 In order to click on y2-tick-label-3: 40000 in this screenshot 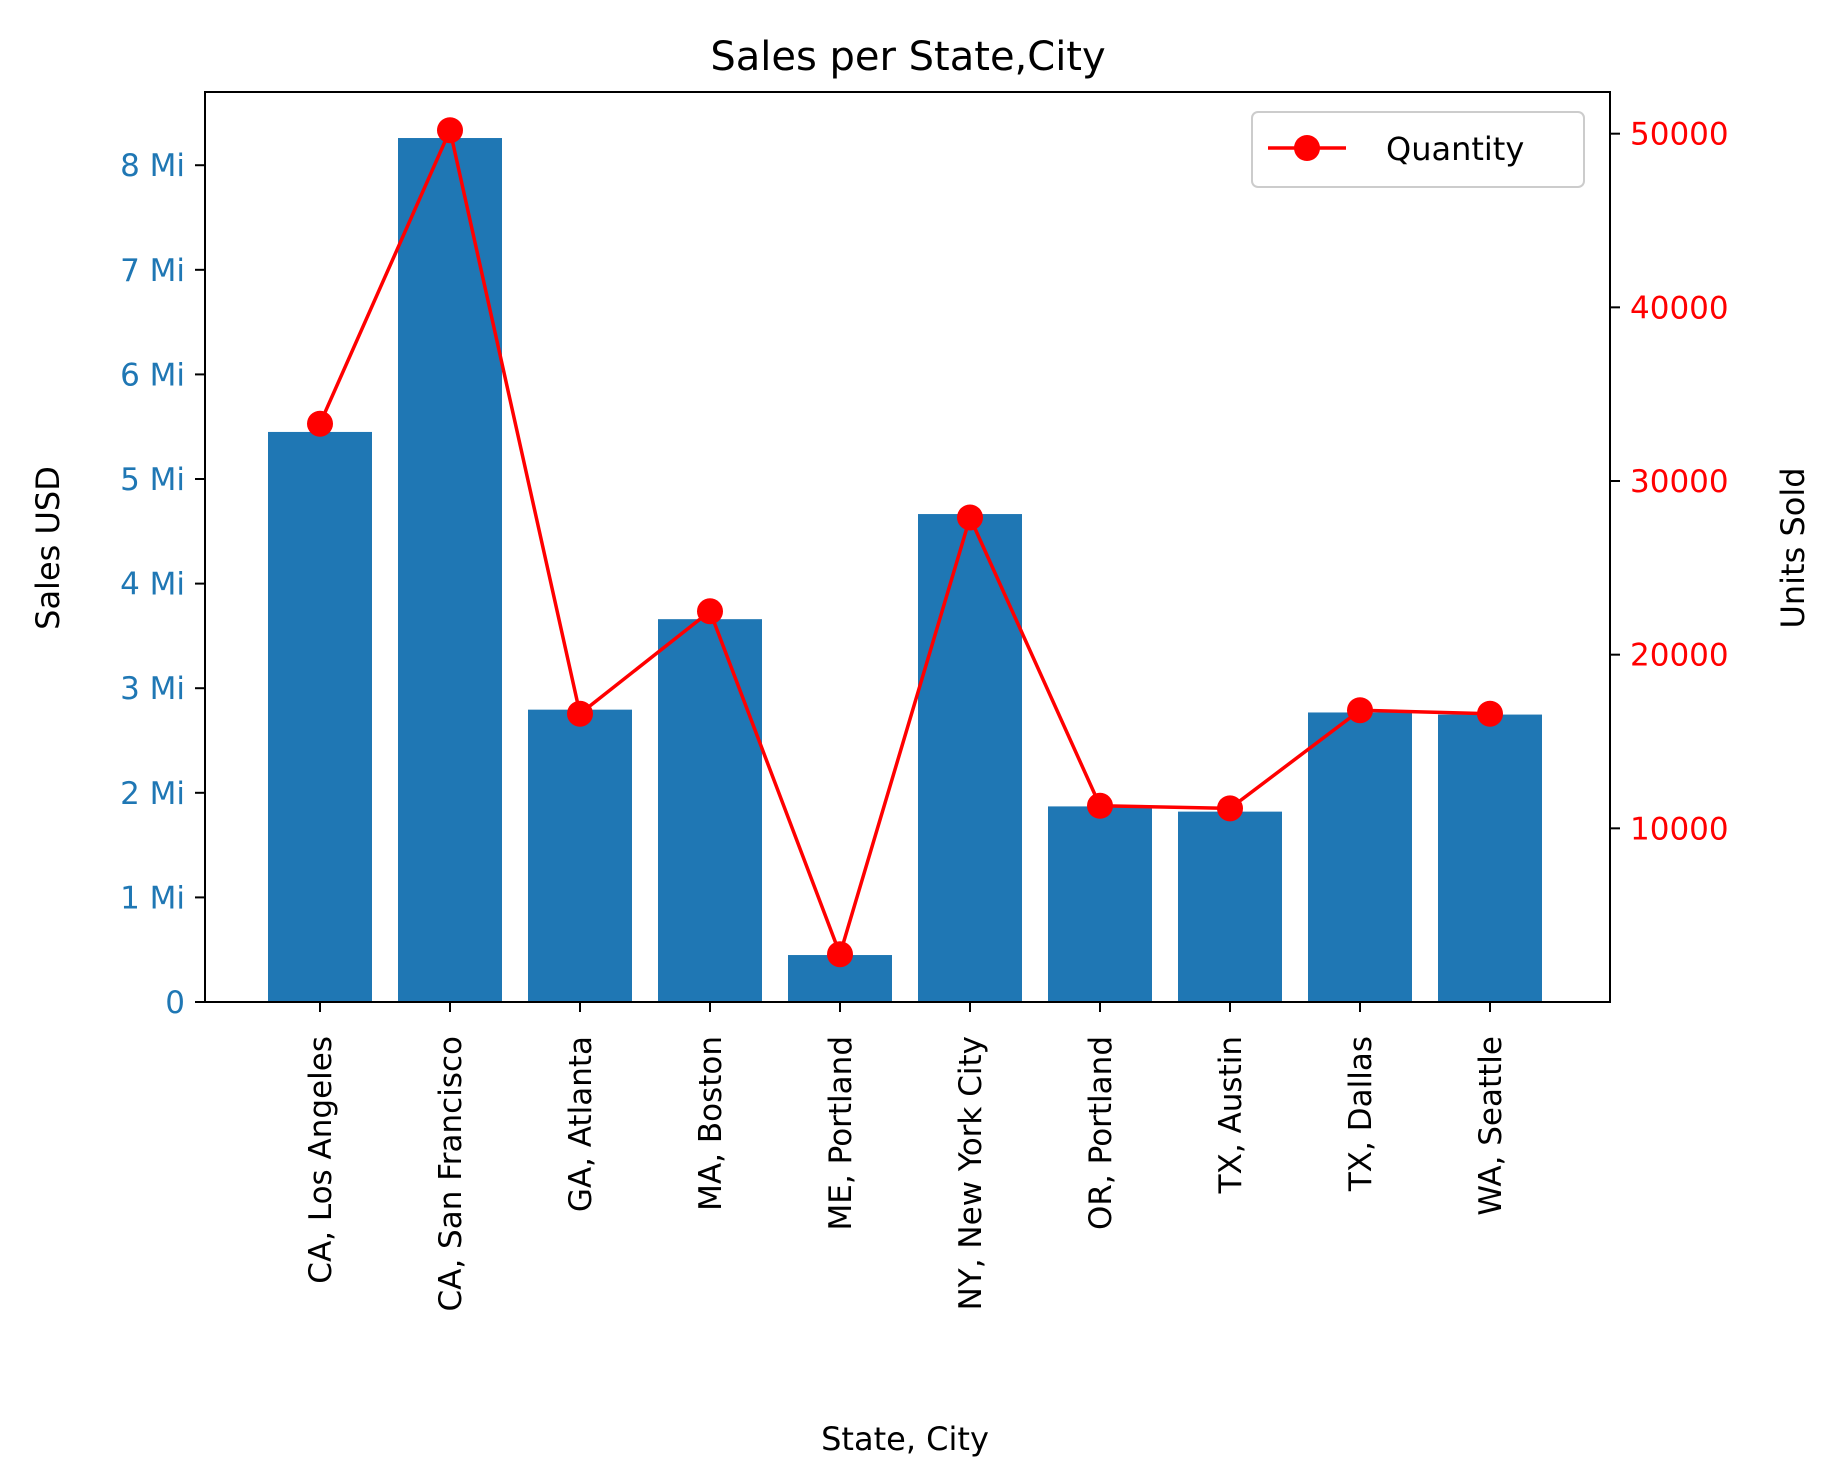, I will do `click(1679, 308)`.